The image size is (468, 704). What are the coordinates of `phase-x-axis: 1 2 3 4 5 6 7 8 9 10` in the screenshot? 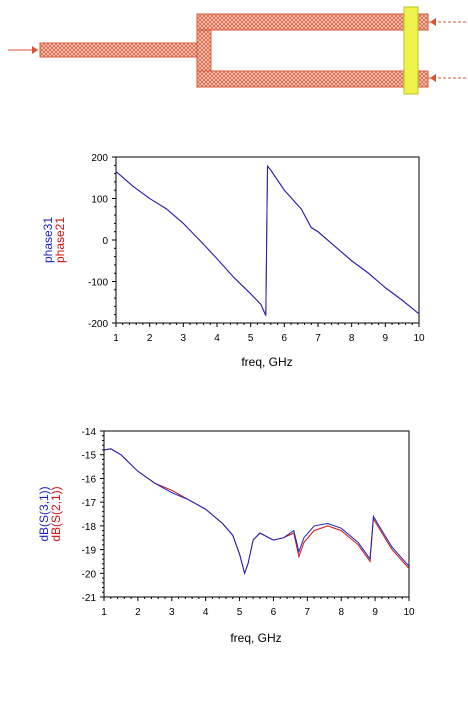 It's located at (269, 333).